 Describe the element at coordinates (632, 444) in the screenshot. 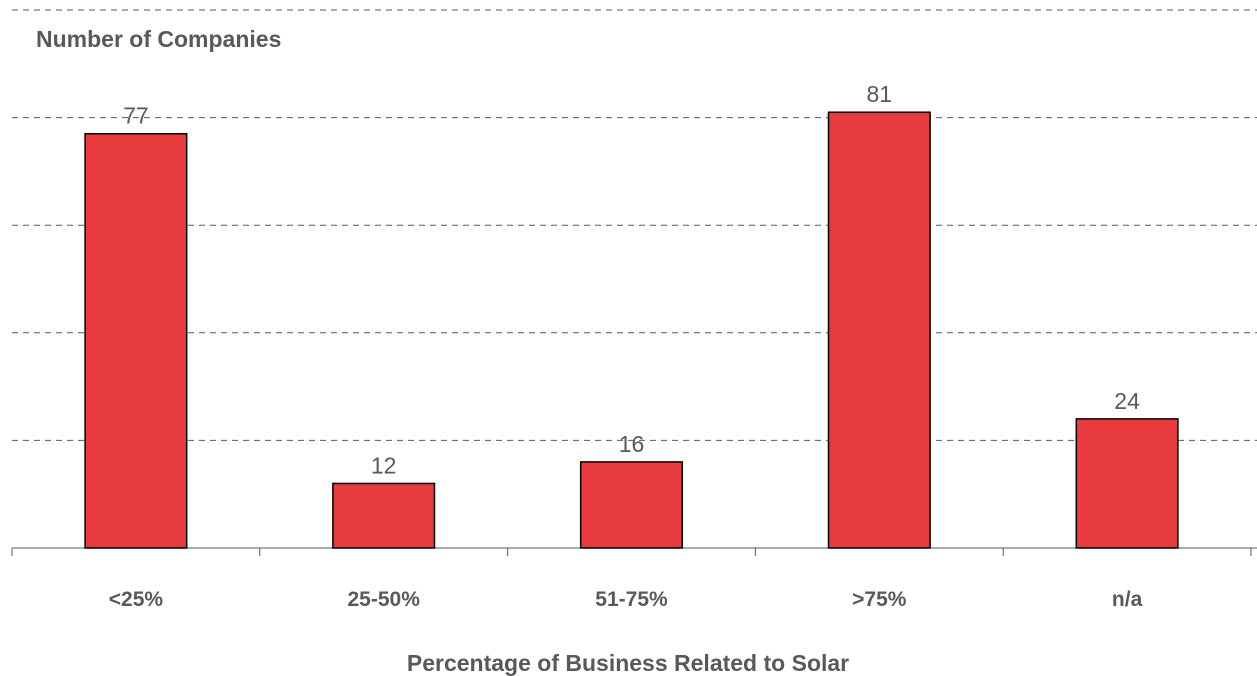

I see `data-label: 16` at that location.